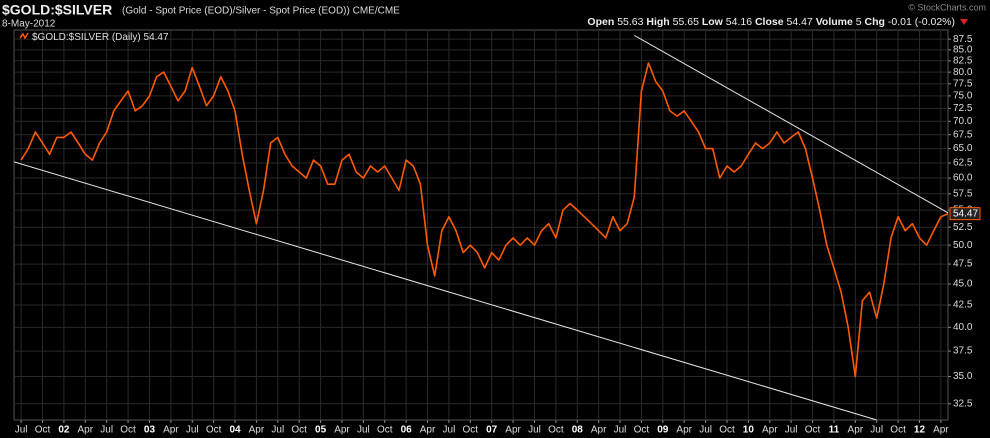  I want to click on quote-label: Close, so click(769, 22).